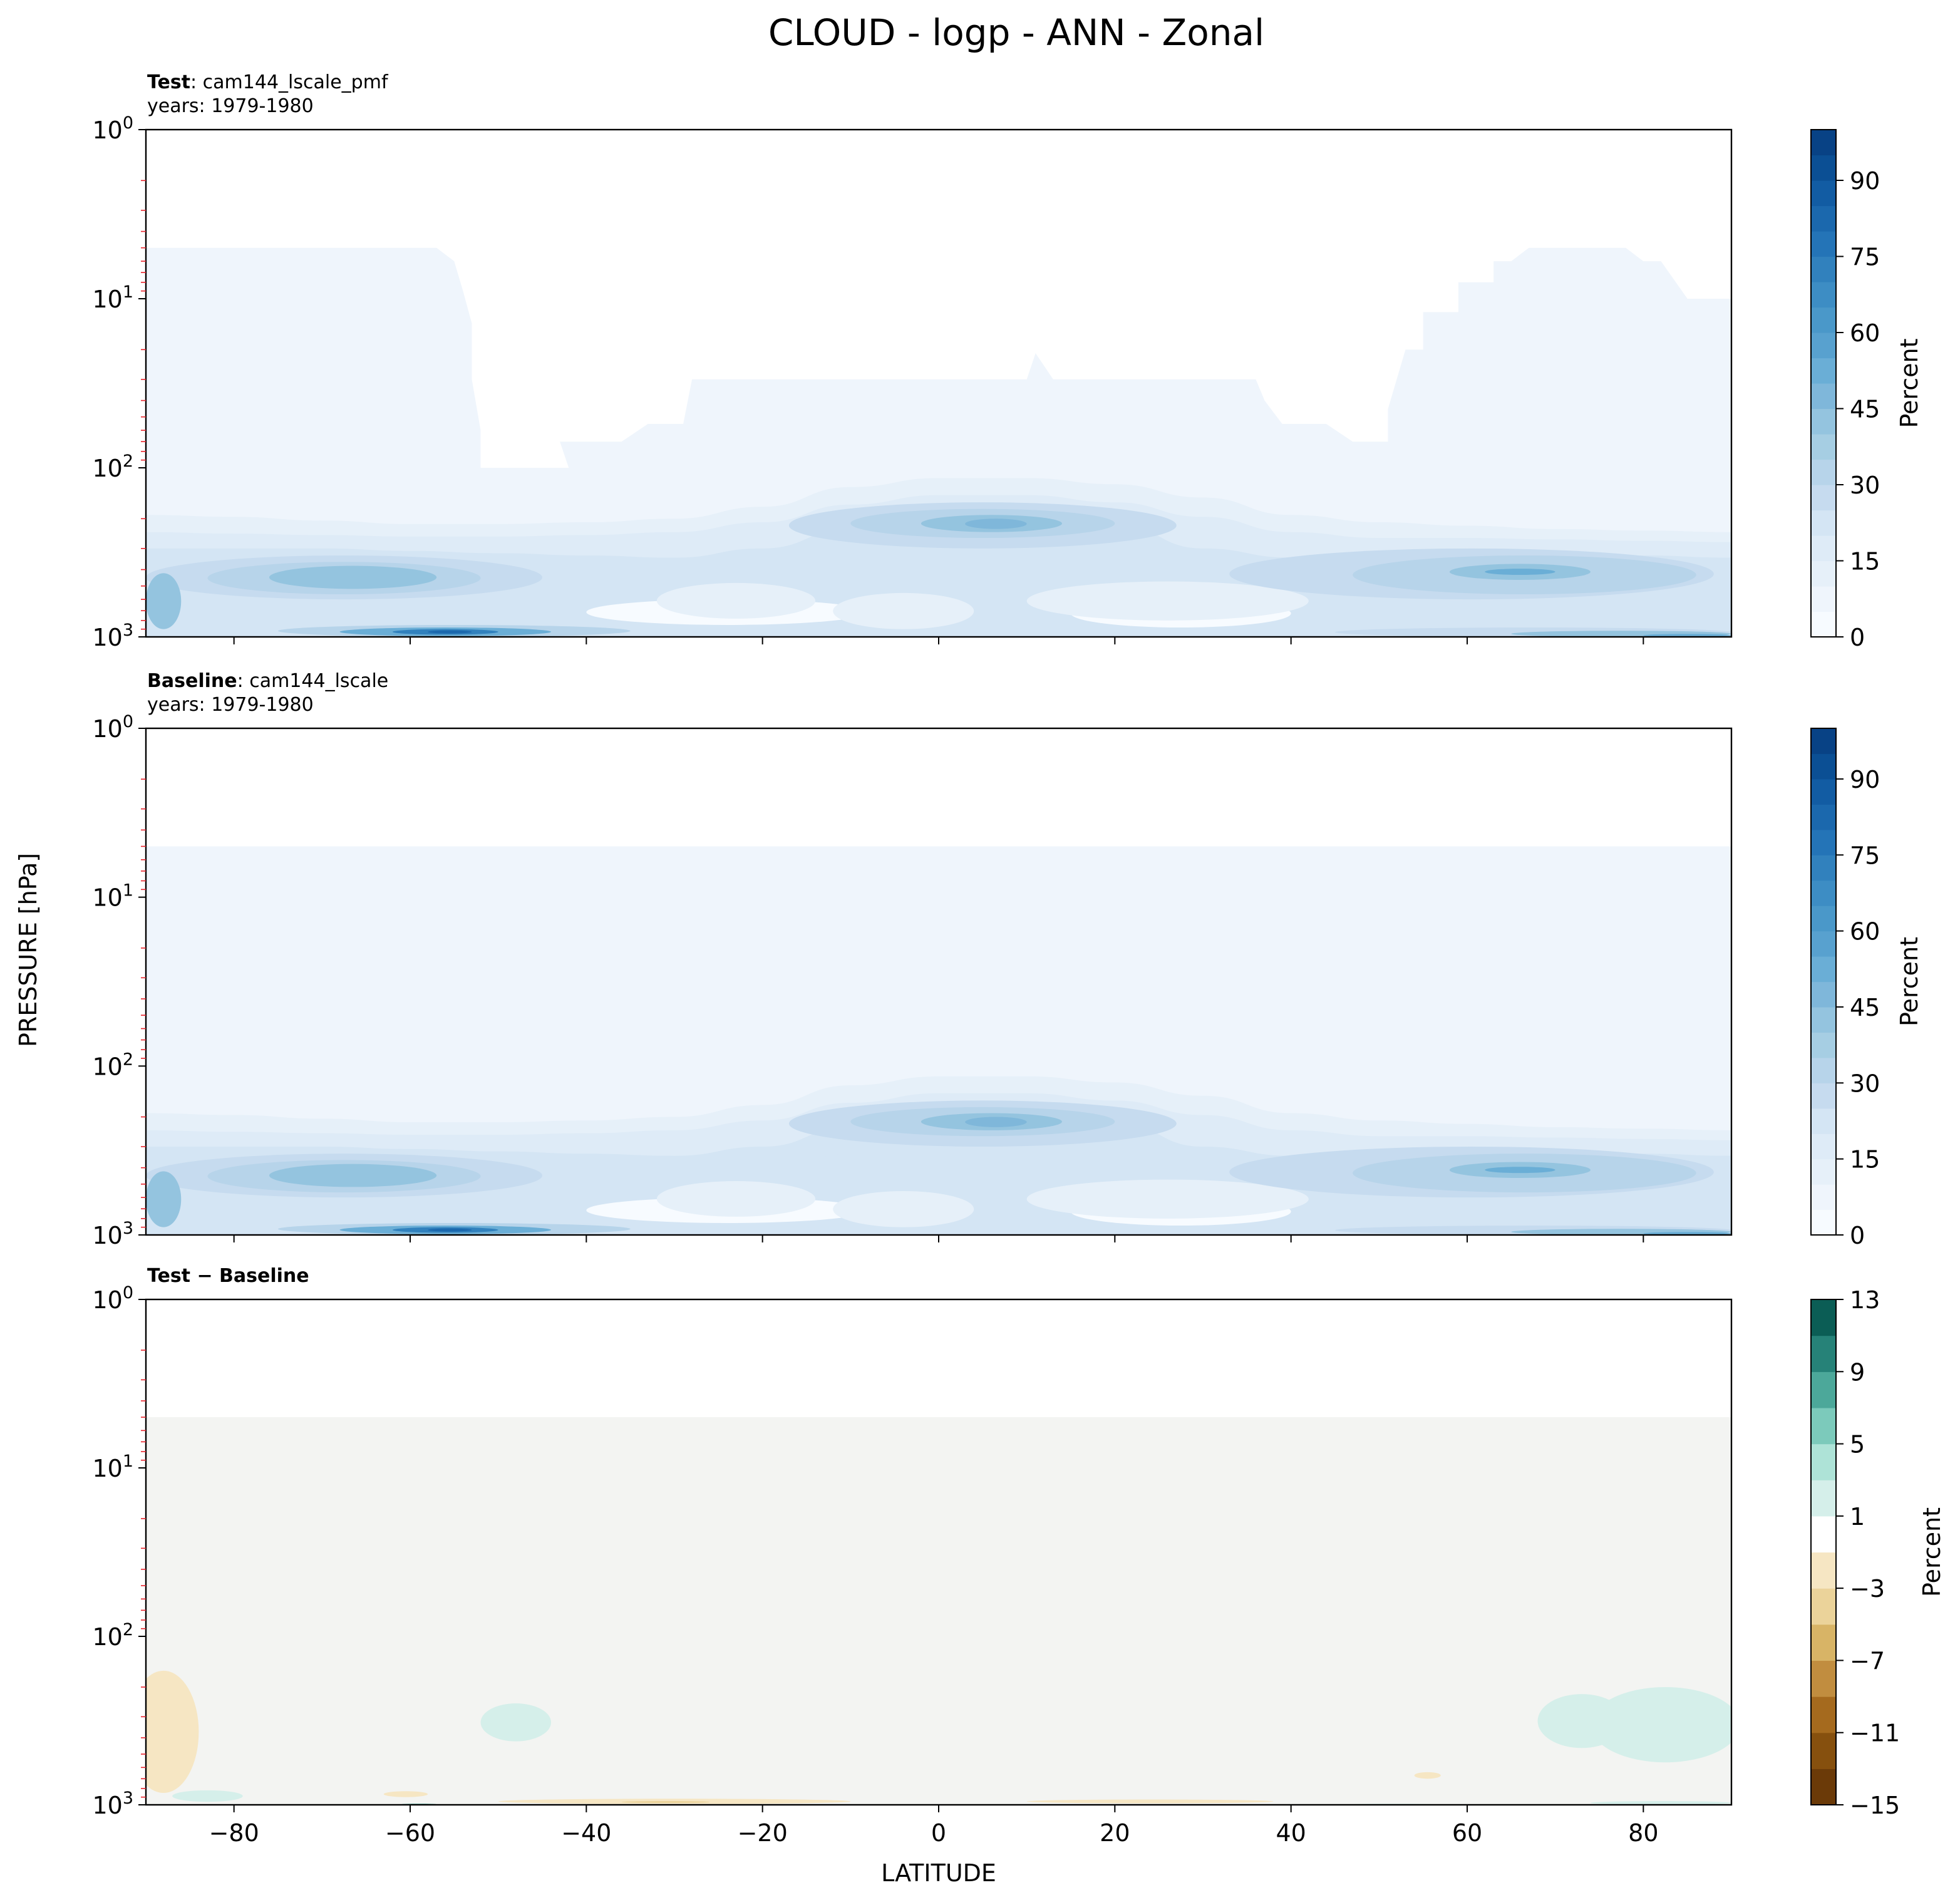  I want to click on contour-neg-north, so click(1150, 1801).